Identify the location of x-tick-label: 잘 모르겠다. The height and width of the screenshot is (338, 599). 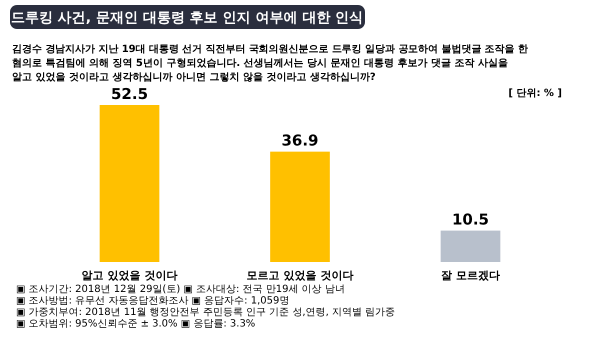
(470, 275).